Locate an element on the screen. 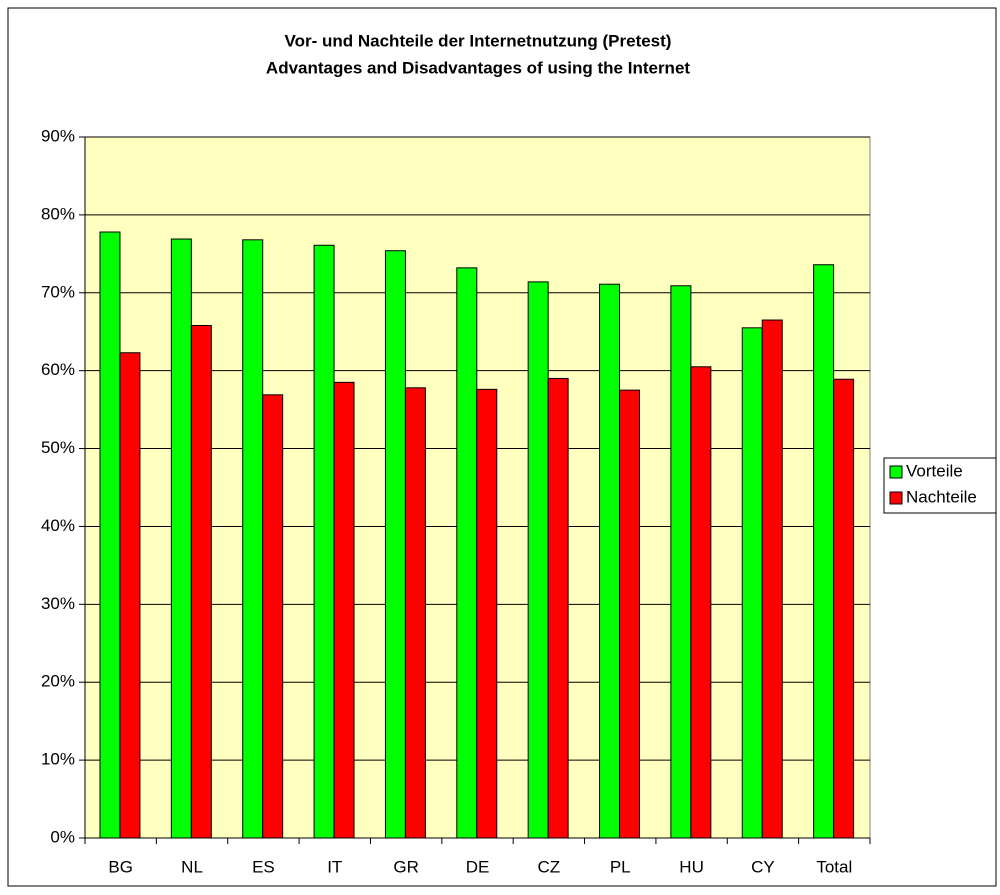 The image size is (1000, 895). x-tick-label: NL is located at coordinates (192, 866).